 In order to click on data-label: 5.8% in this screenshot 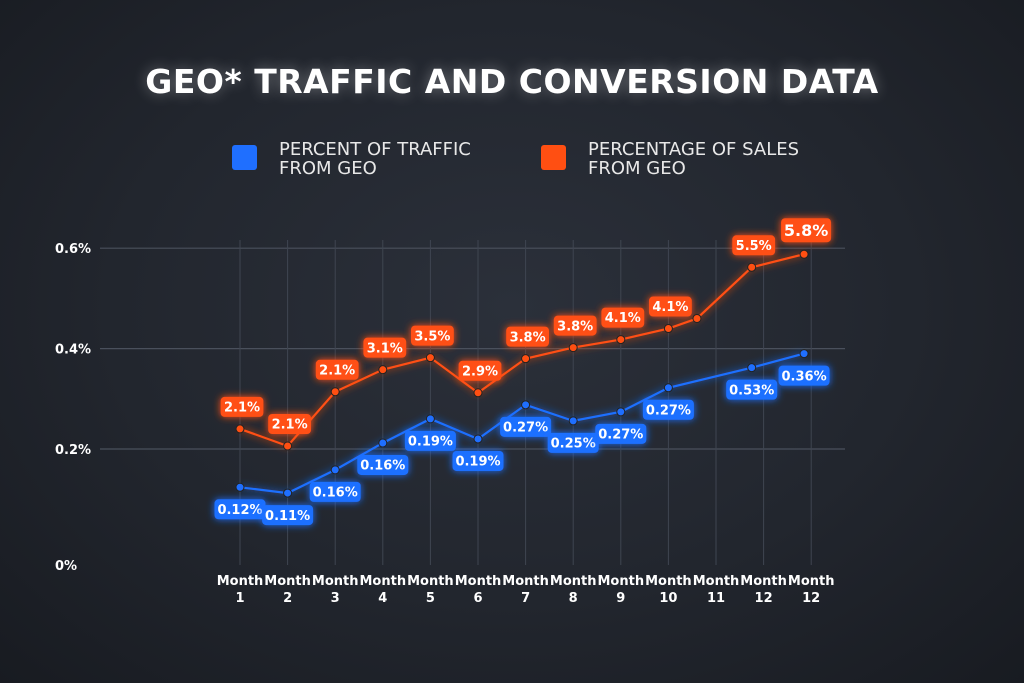, I will do `click(806, 230)`.